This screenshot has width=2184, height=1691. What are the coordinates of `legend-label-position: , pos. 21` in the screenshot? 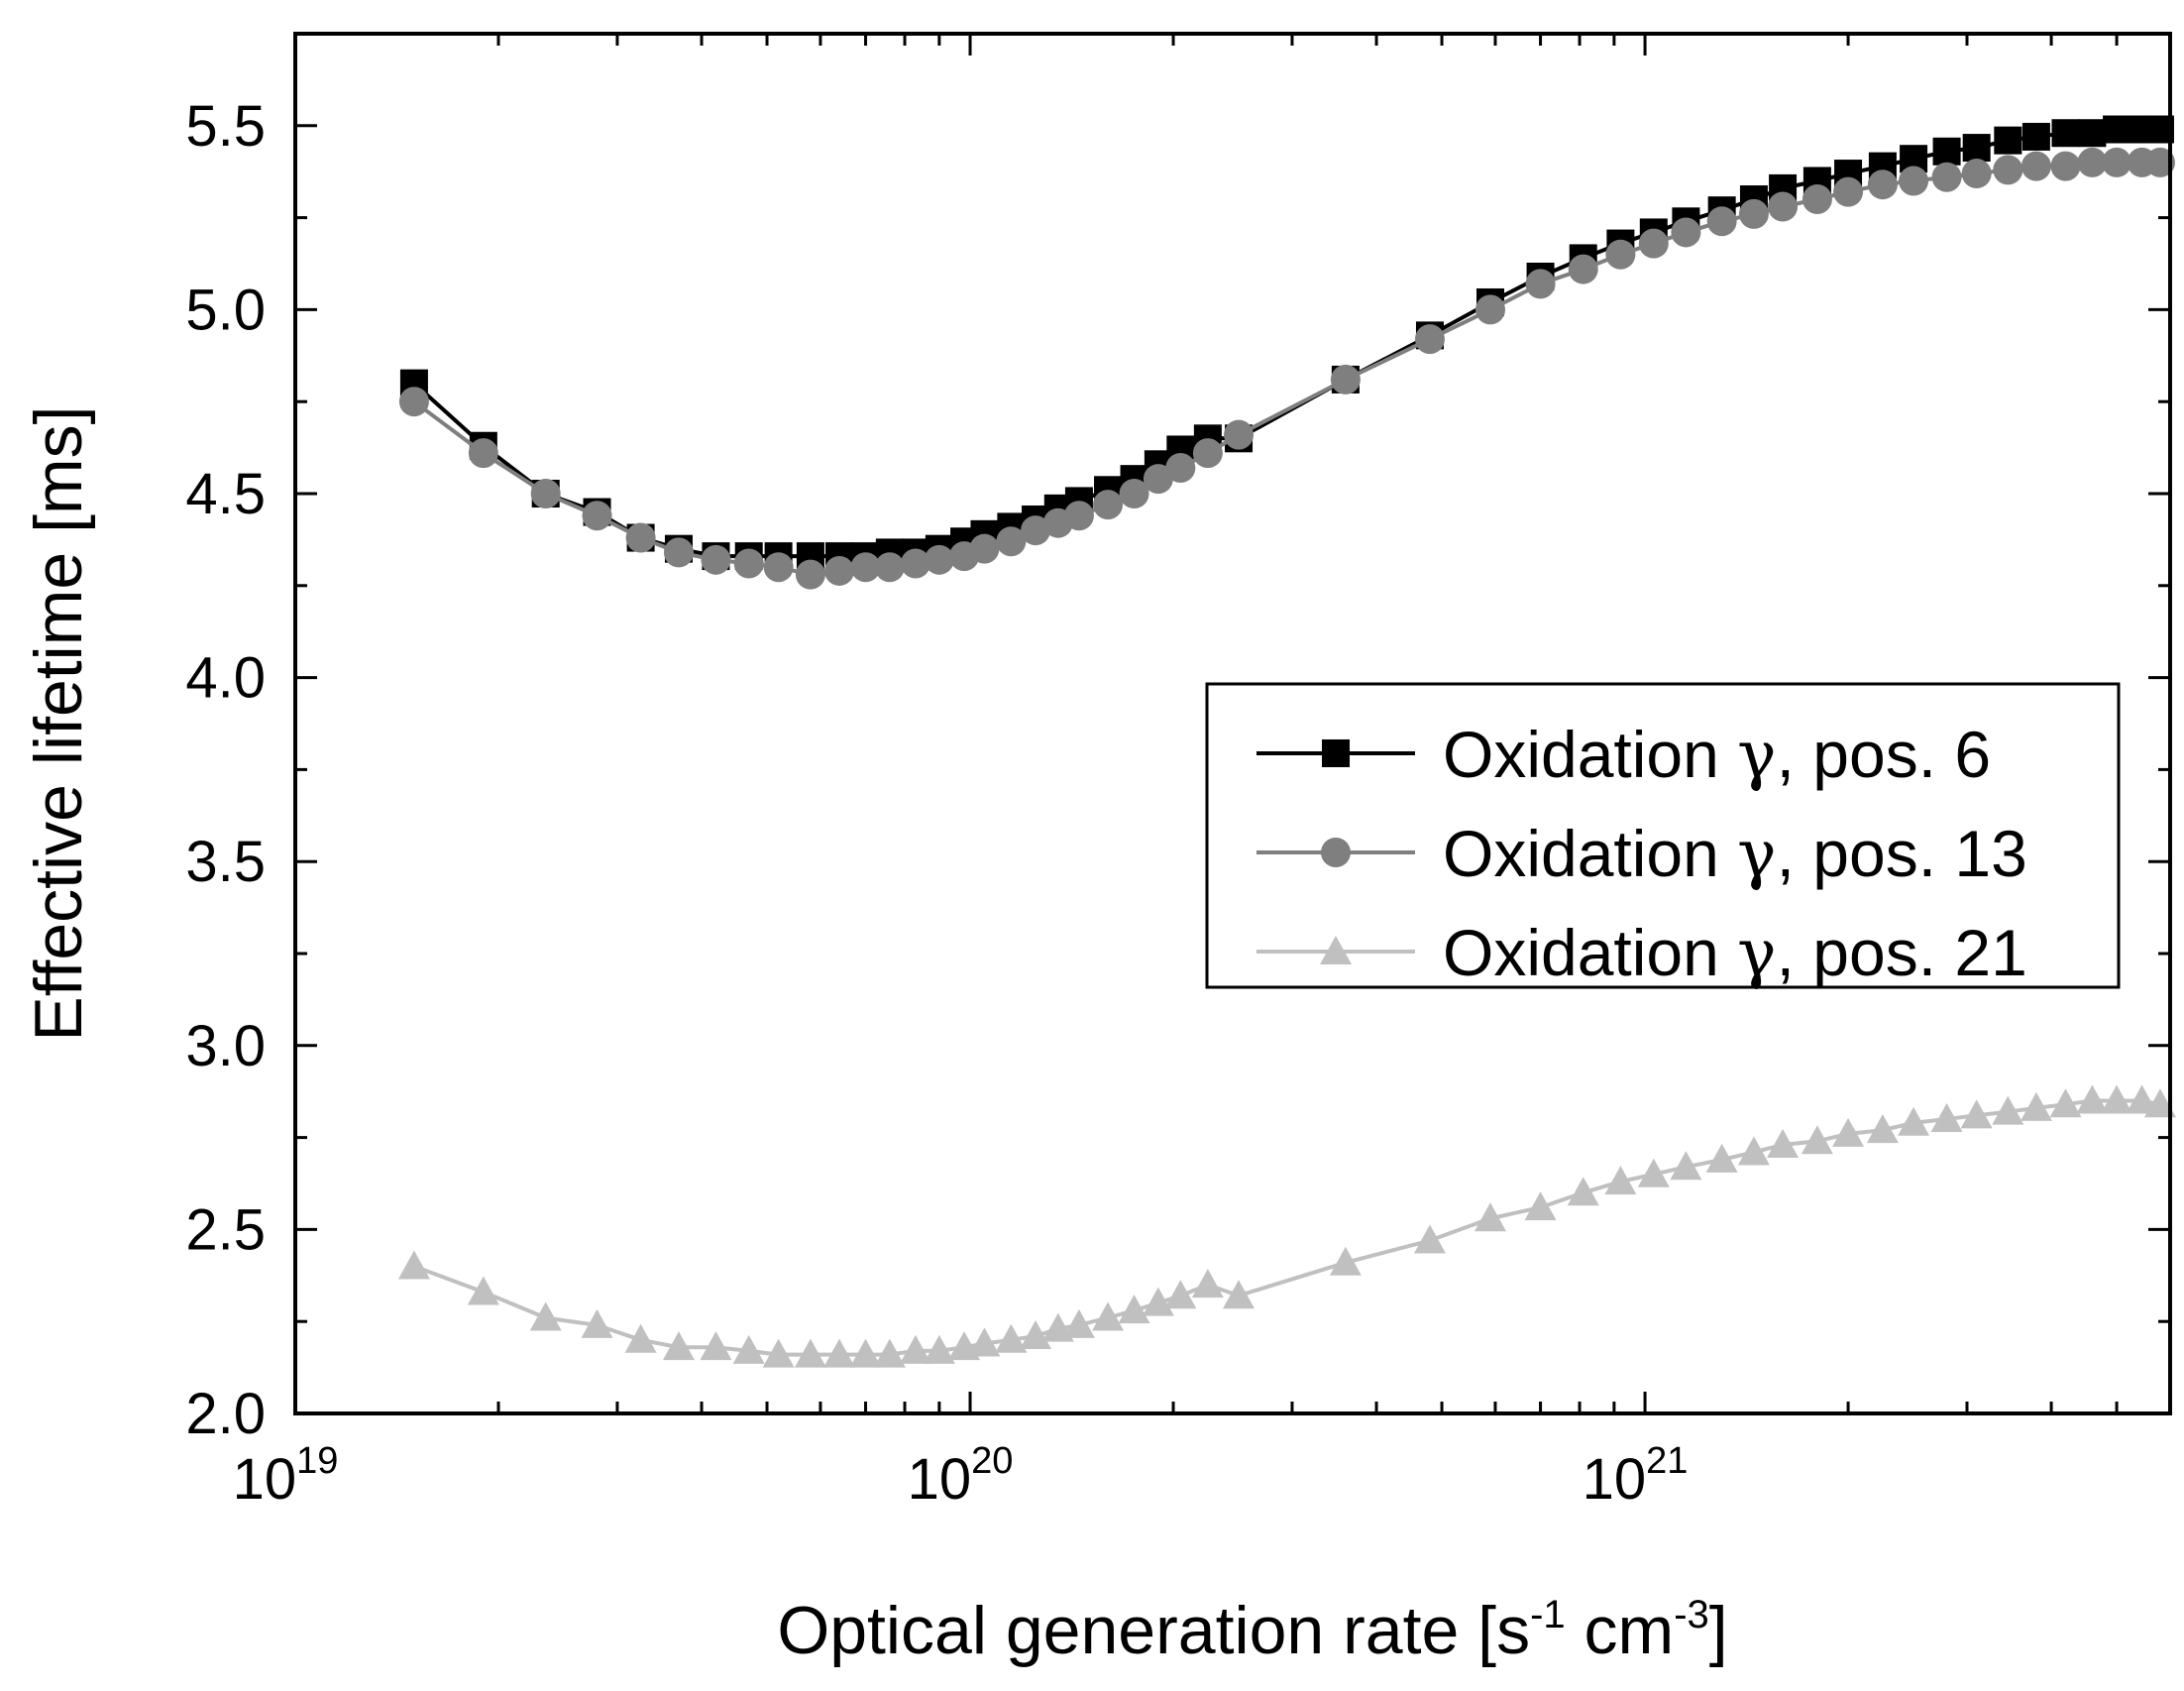 It's located at (1902, 952).